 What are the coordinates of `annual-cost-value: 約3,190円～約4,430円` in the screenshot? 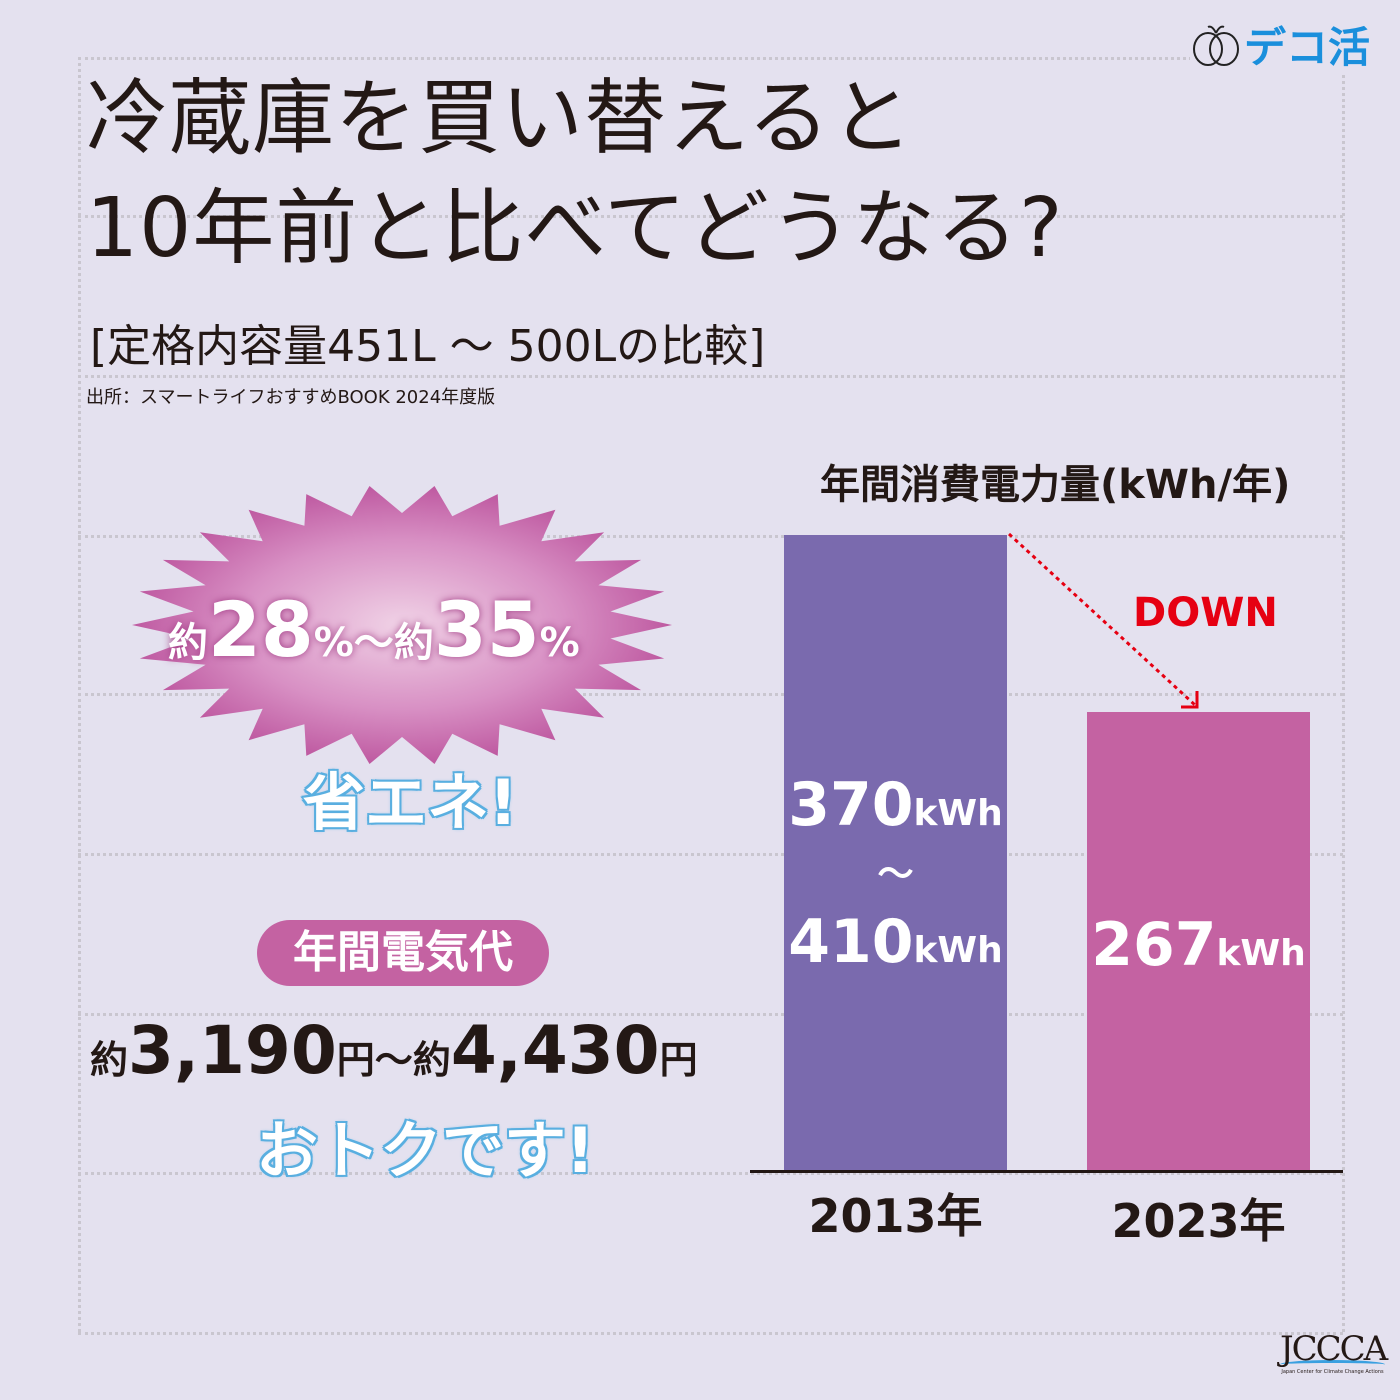 It's located at (394, 1050).